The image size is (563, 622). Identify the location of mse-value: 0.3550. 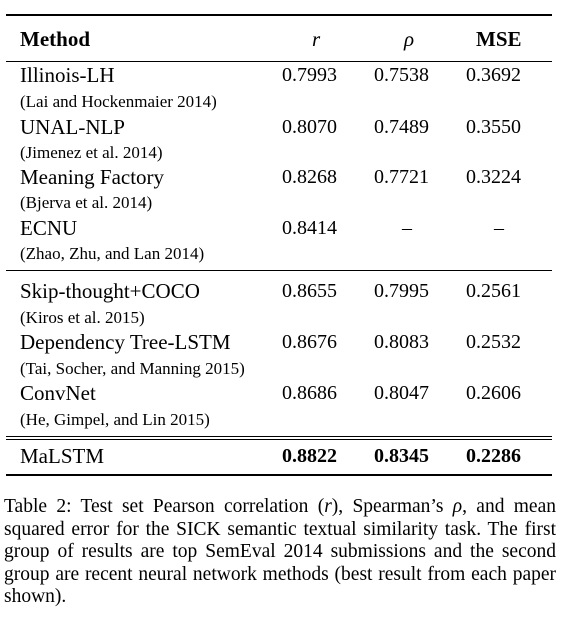
(493, 127).